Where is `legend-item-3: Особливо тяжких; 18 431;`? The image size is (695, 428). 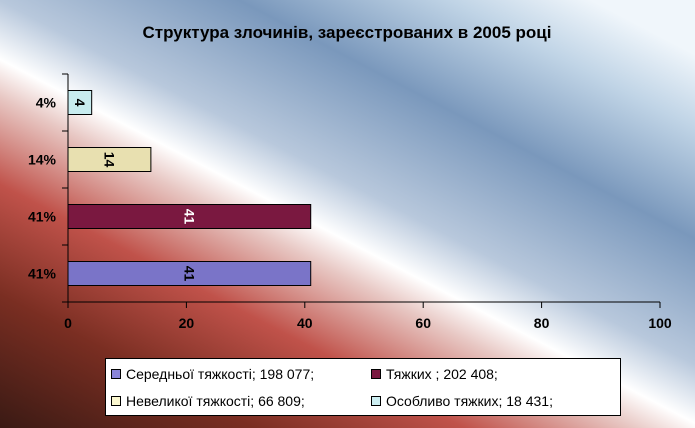 legend-item-3: Особливо тяжких; 18 431; is located at coordinates (462, 401).